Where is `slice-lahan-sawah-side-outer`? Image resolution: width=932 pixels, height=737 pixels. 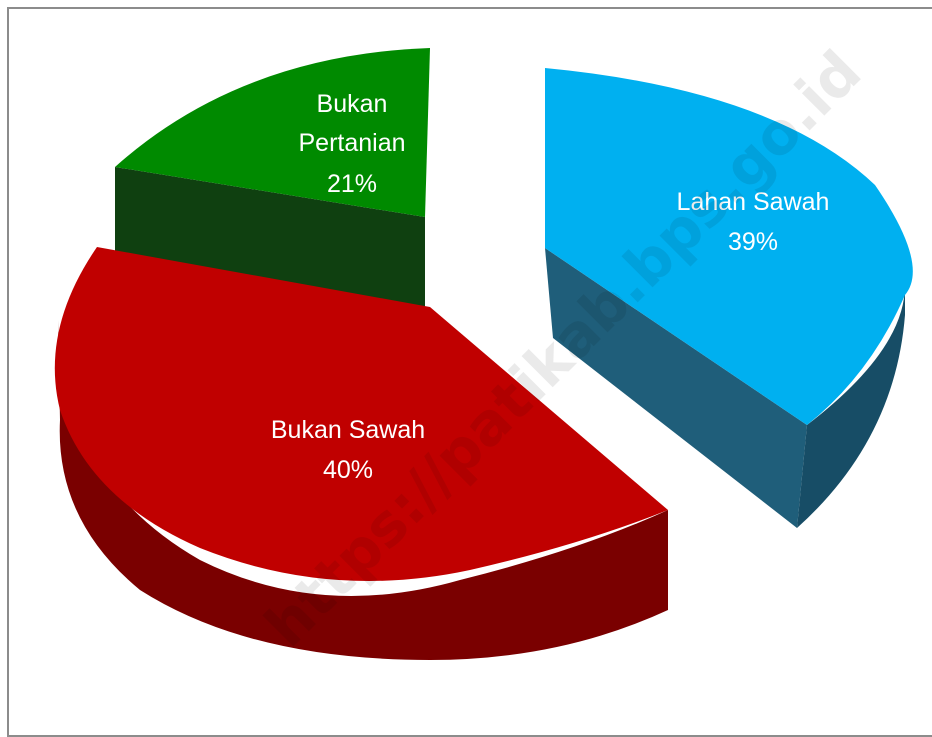 slice-lahan-sawah-side-outer is located at coordinates (851, 406).